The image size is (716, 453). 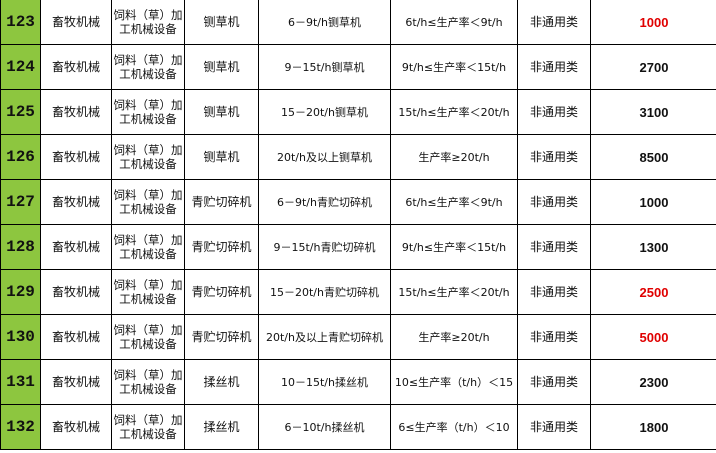 I want to click on spec-cell: 6－10t/h揉丝机, so click(x=324, y=427).